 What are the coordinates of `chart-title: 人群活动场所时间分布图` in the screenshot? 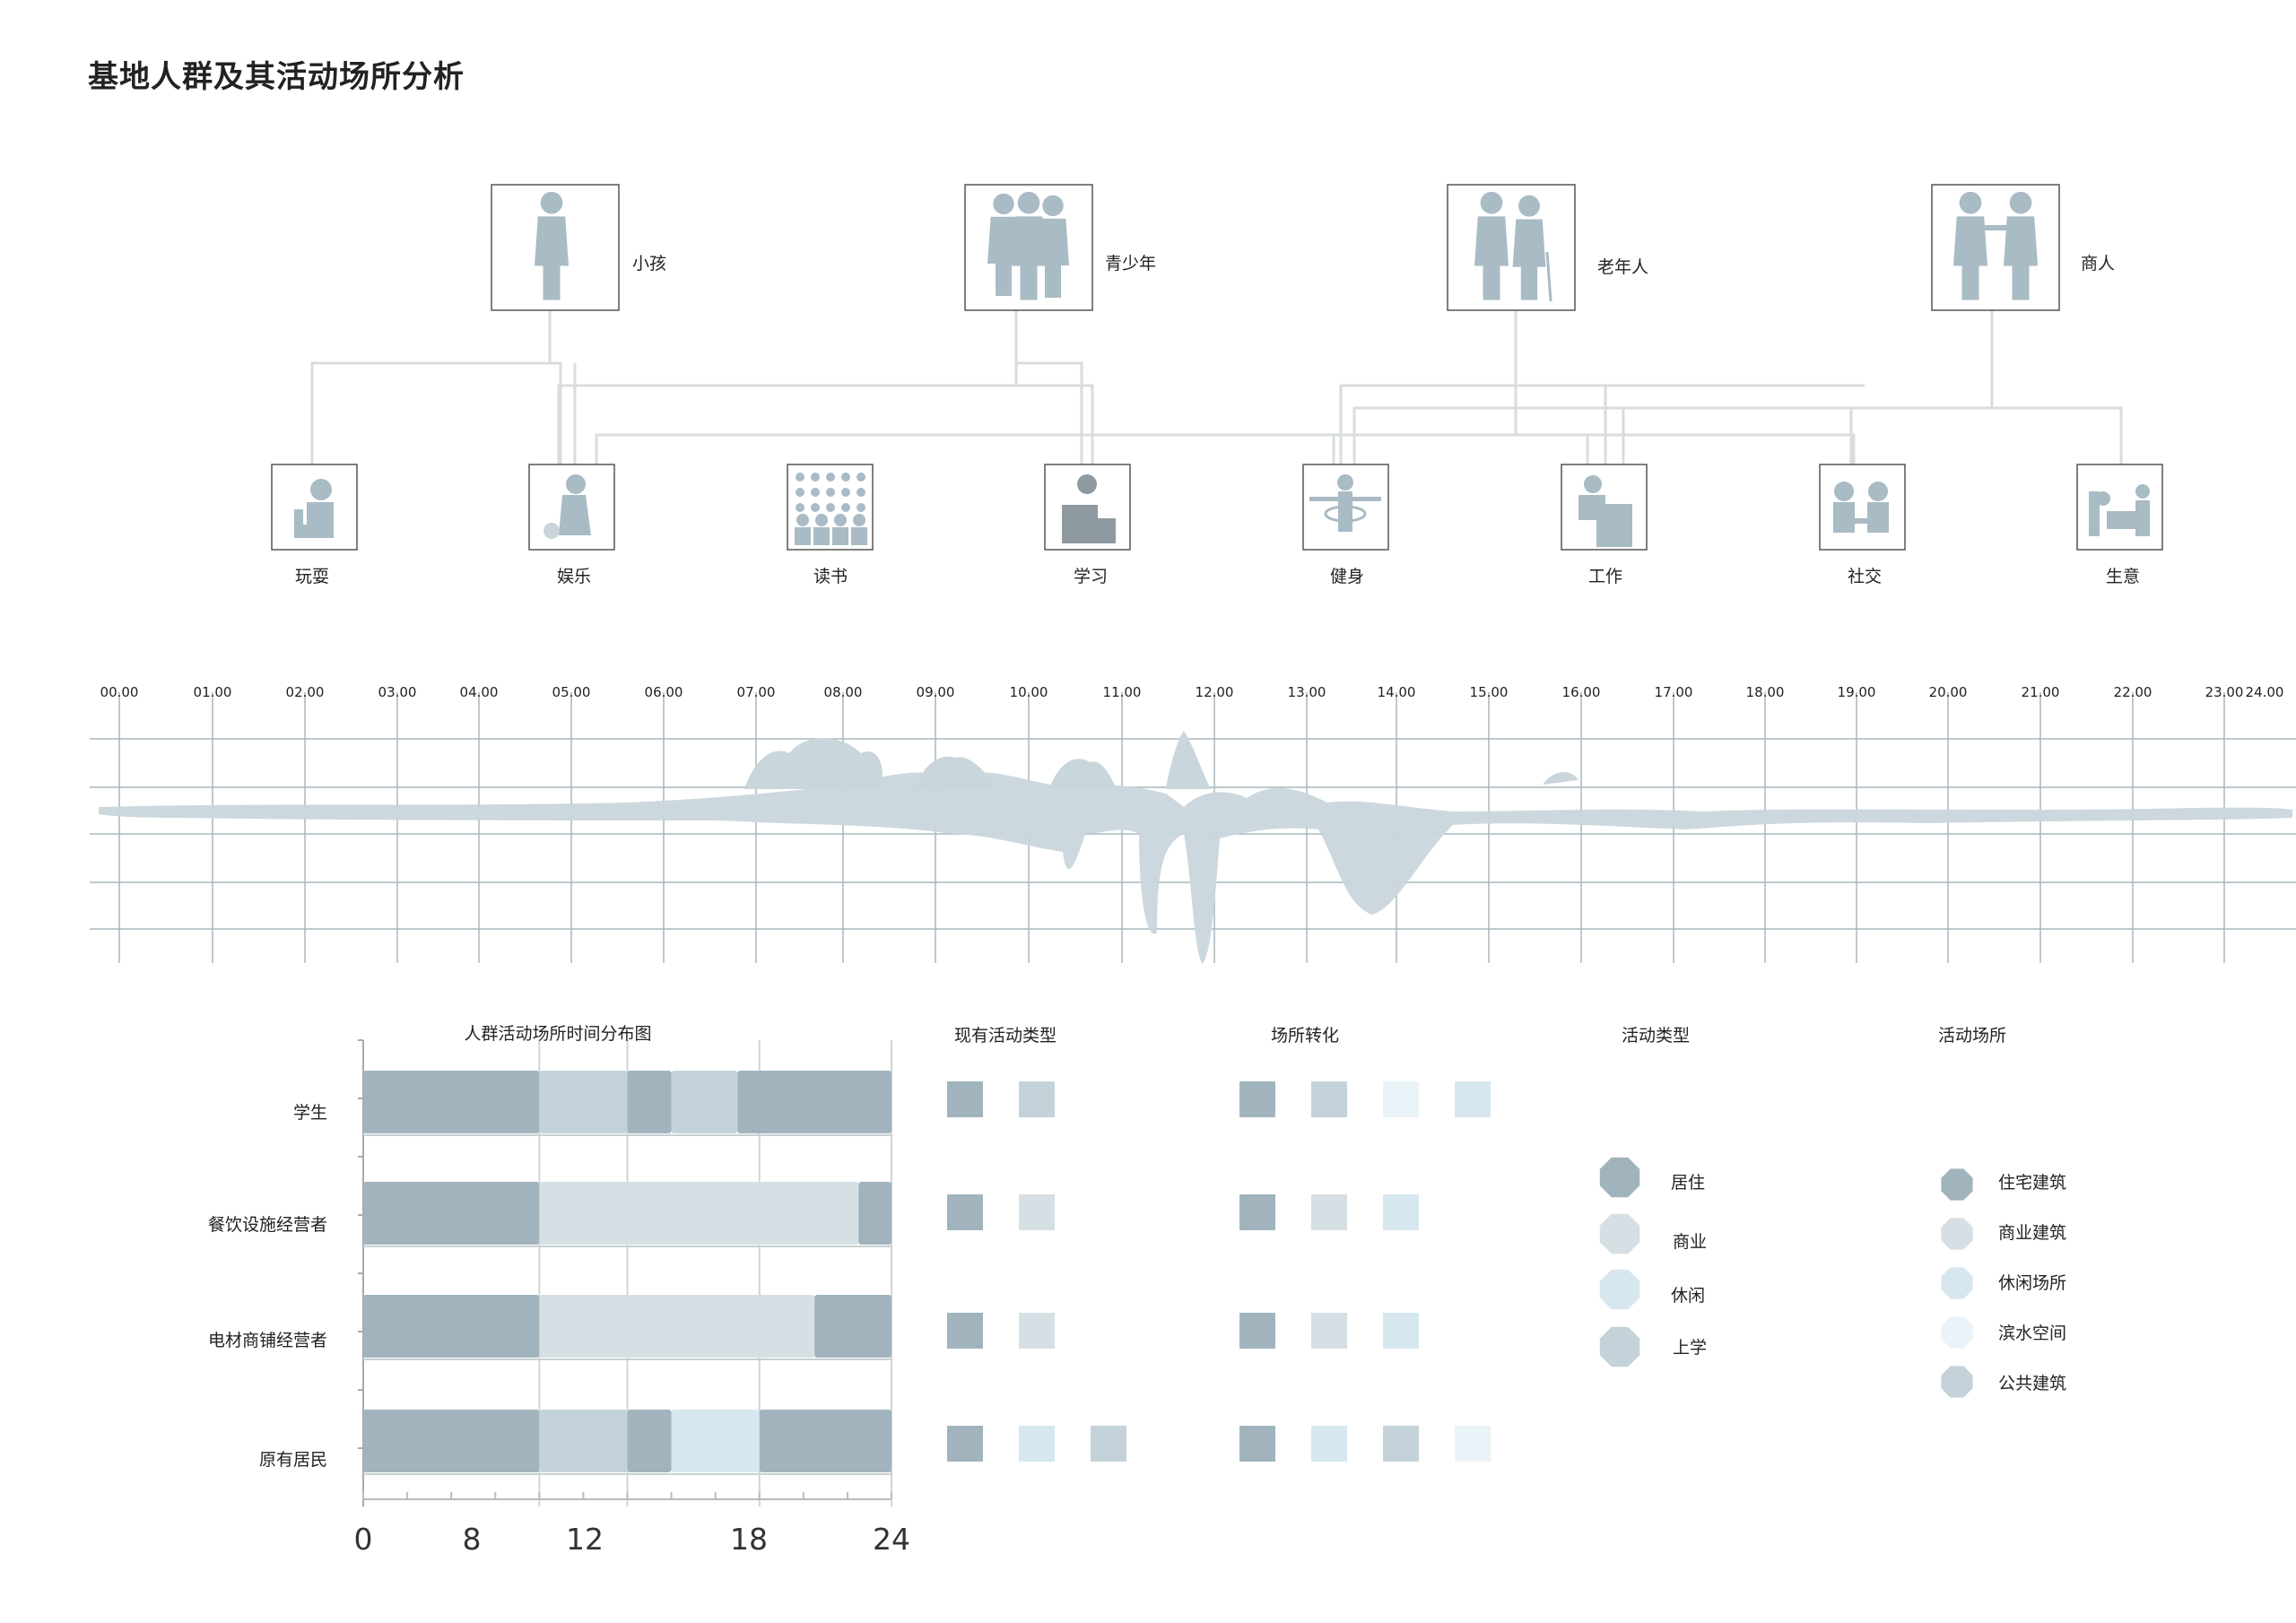 It's located at (558, 1034).